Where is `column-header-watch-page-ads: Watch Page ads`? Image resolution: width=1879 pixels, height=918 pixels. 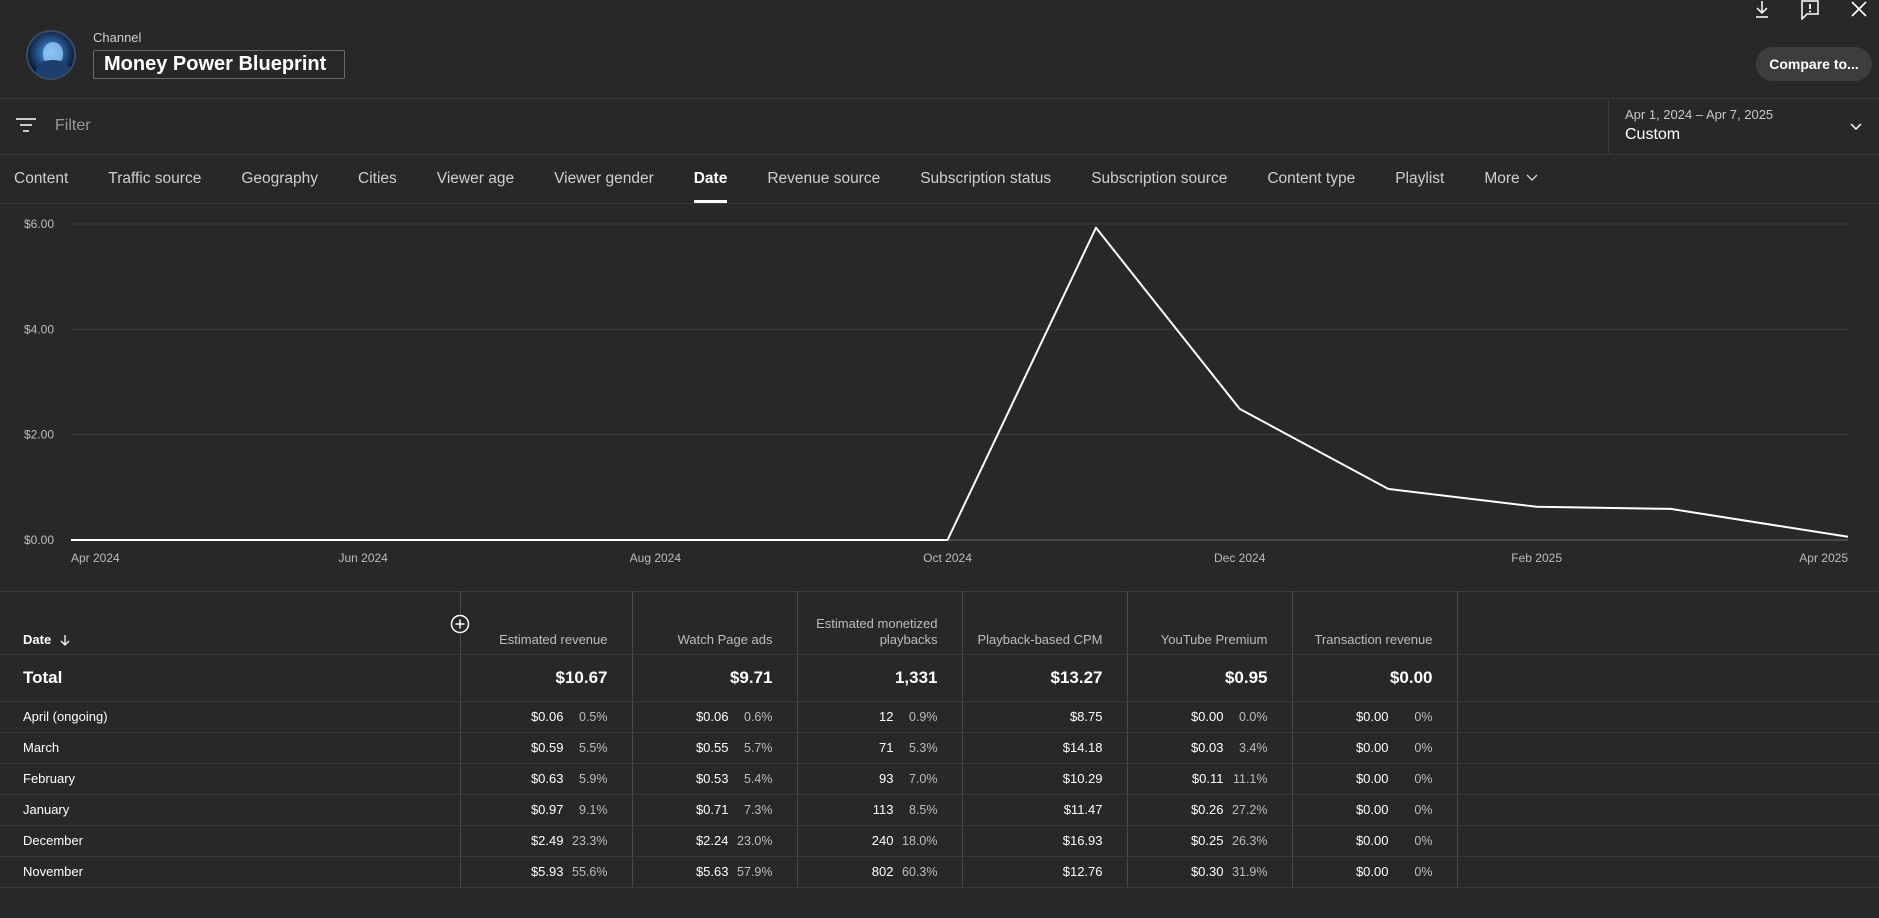
column-header-watch-page-ads: Watch Page ads is located at coordinates (715, 623).